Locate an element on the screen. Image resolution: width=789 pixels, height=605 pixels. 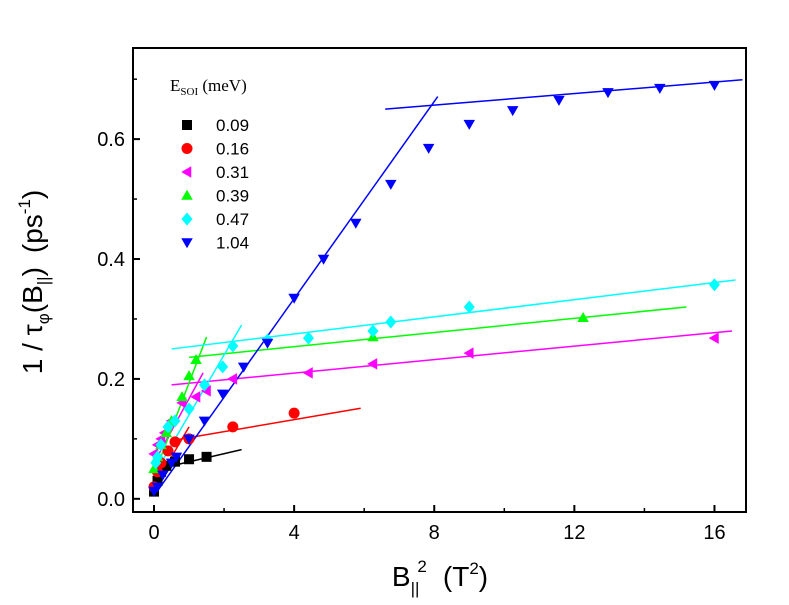
y-axis-unit-sup: -1 is located at coordinates (24, 206).